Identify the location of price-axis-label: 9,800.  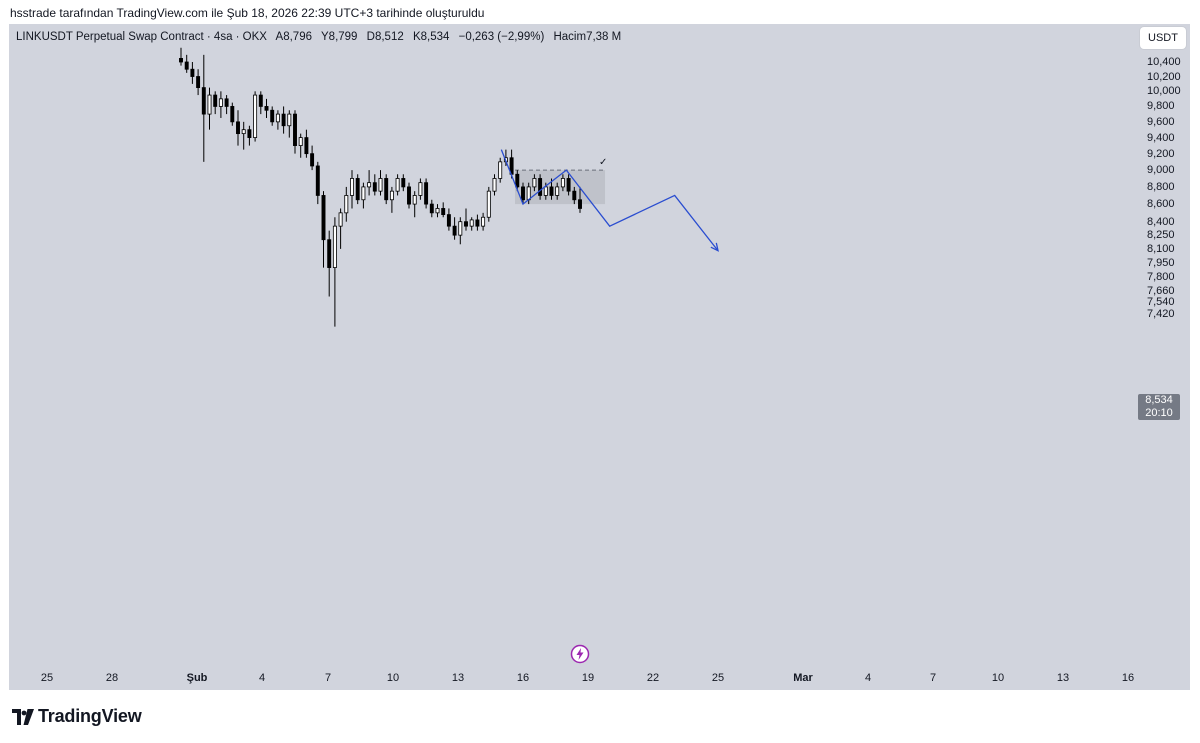
(1161, 106).